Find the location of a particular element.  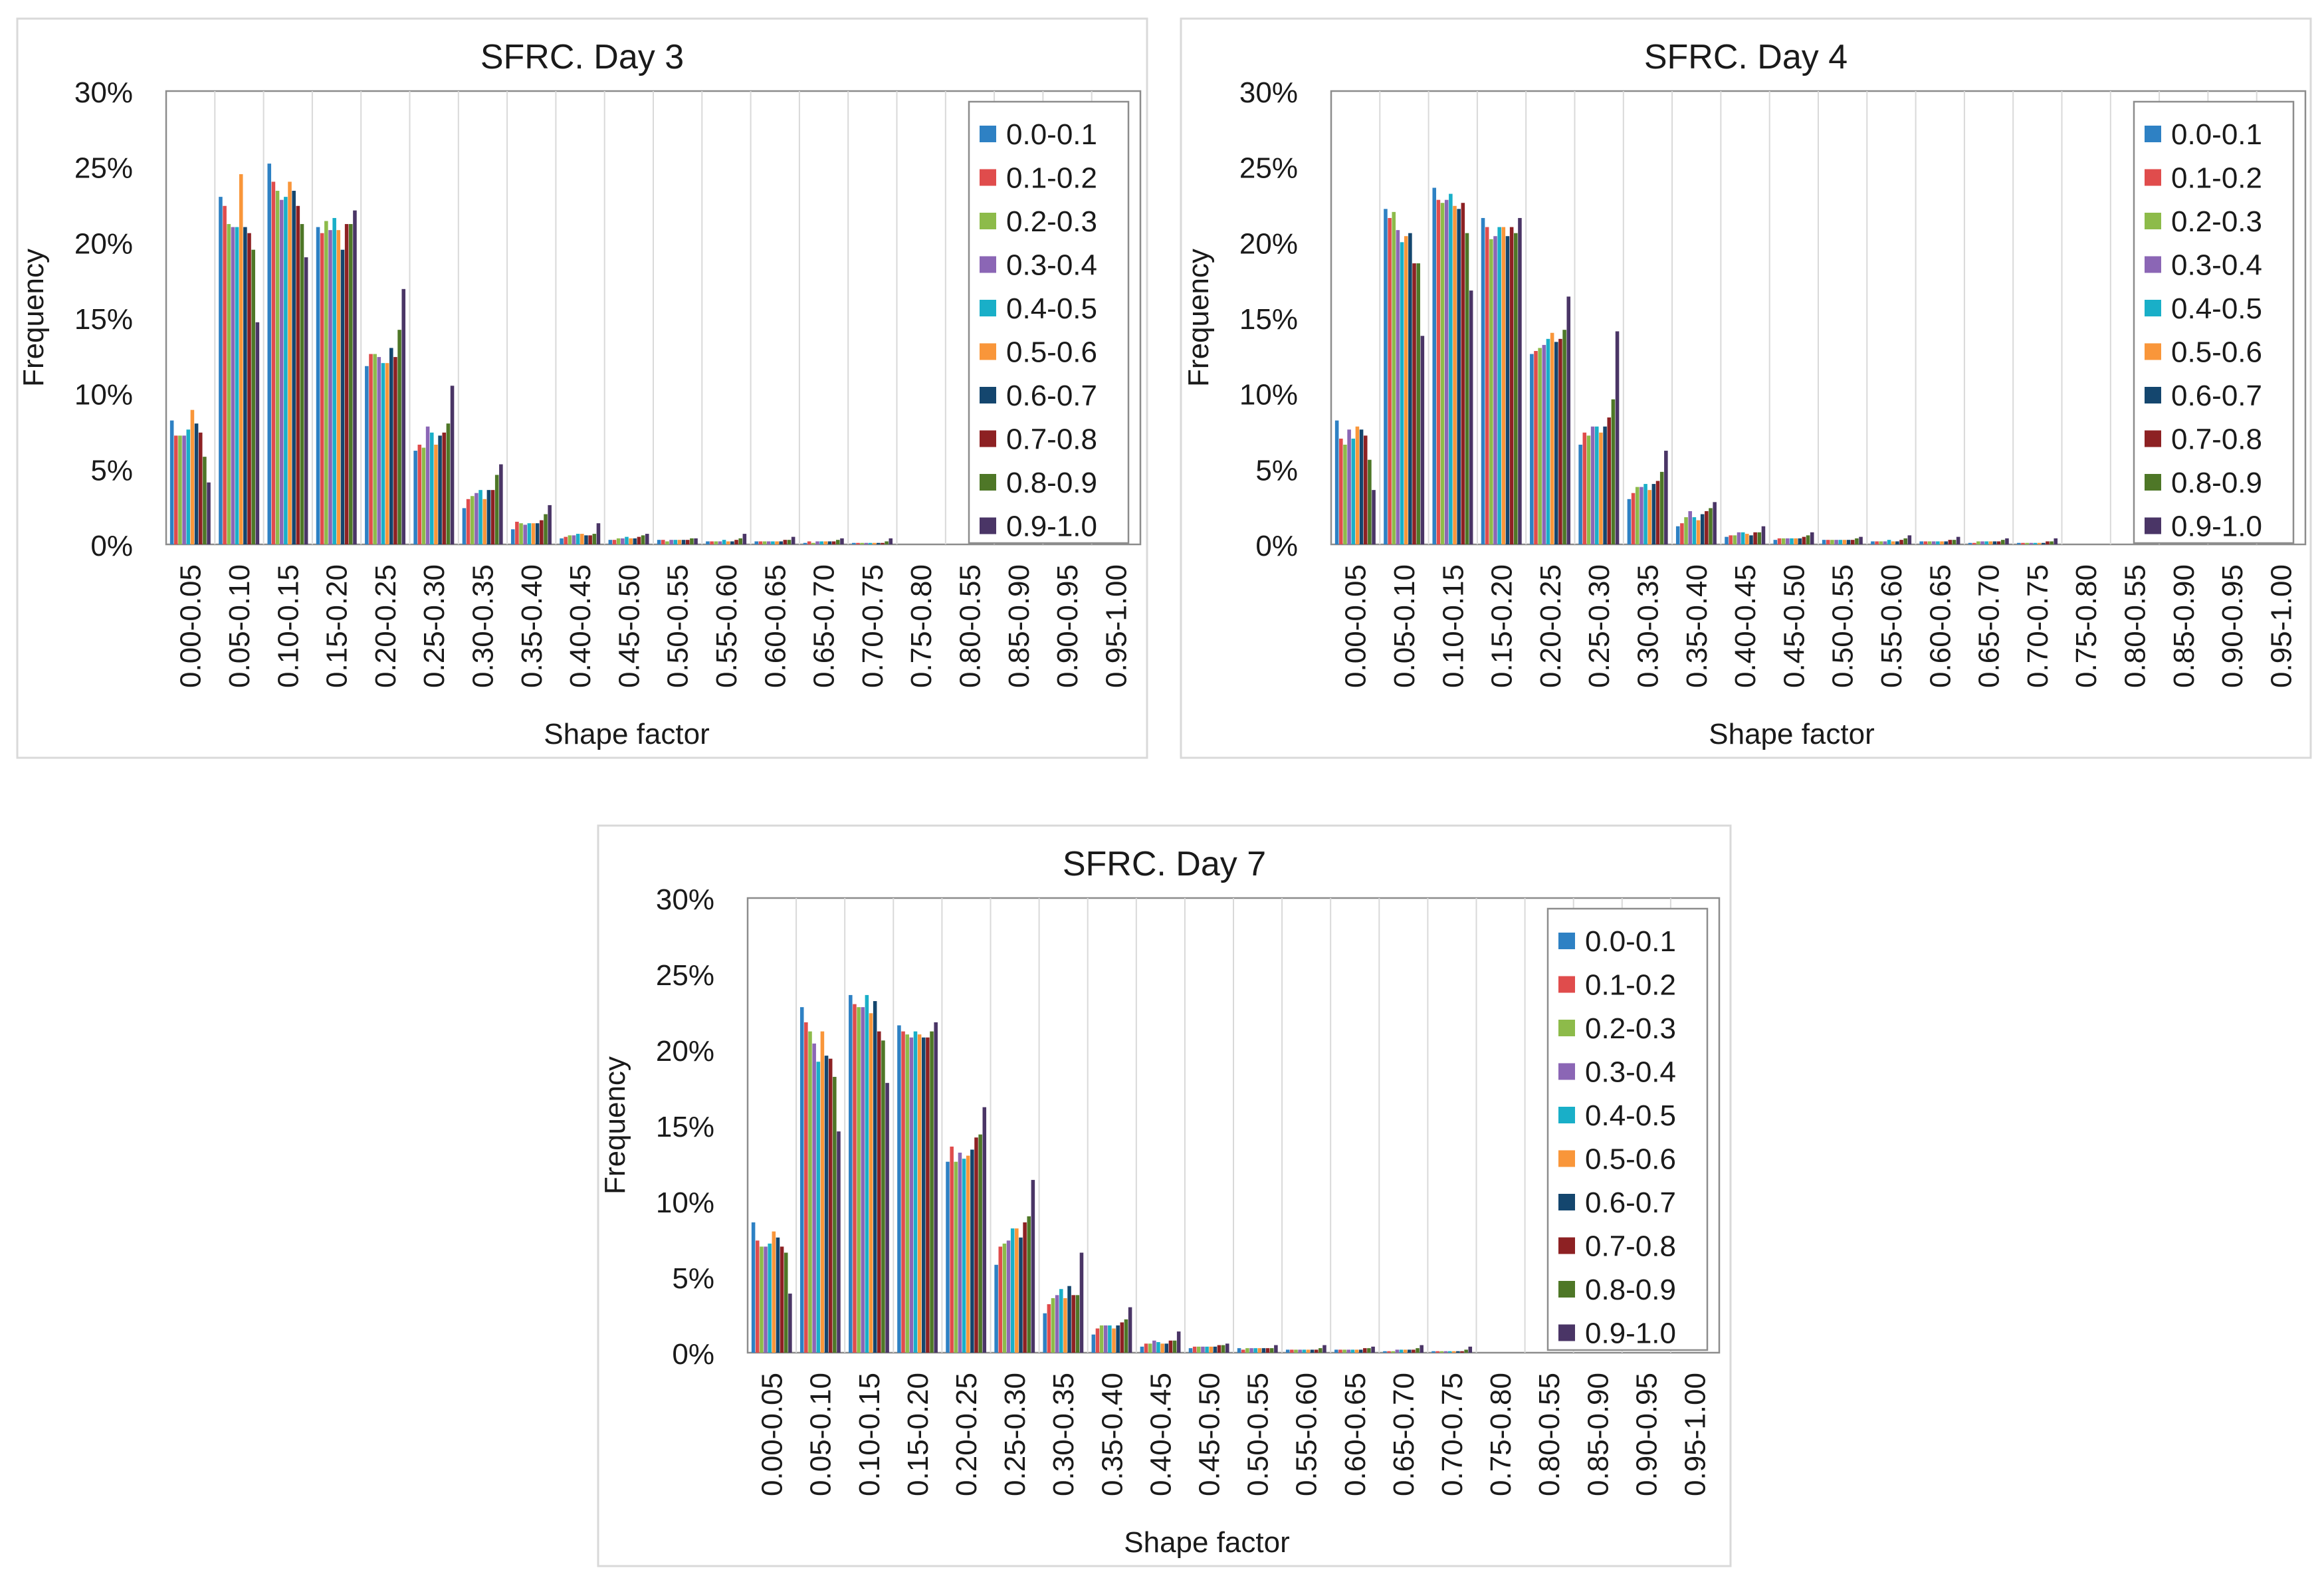

y-tick-label: 25% is located at coordinates (1268, 168).